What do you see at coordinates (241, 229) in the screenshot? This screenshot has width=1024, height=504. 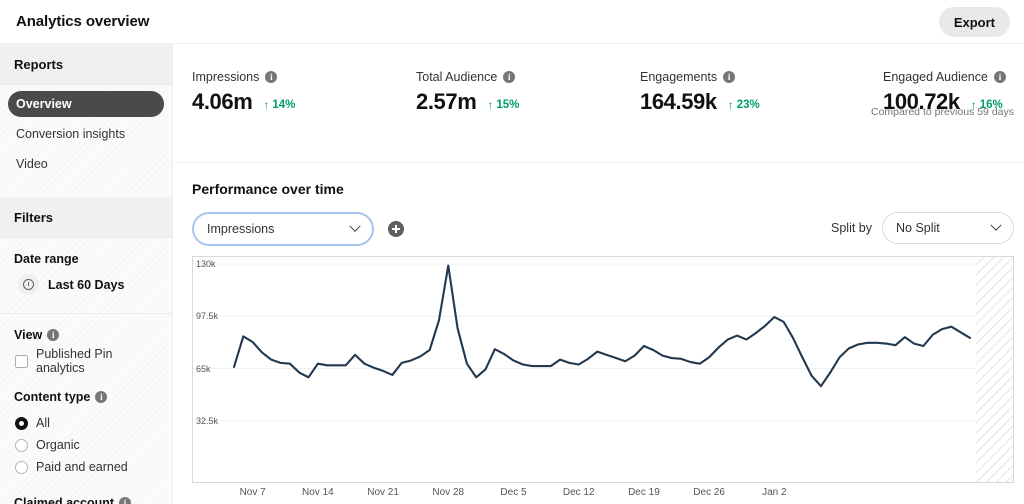 I see `metric-select-value: Impressions` at bounding box center [241, 229].